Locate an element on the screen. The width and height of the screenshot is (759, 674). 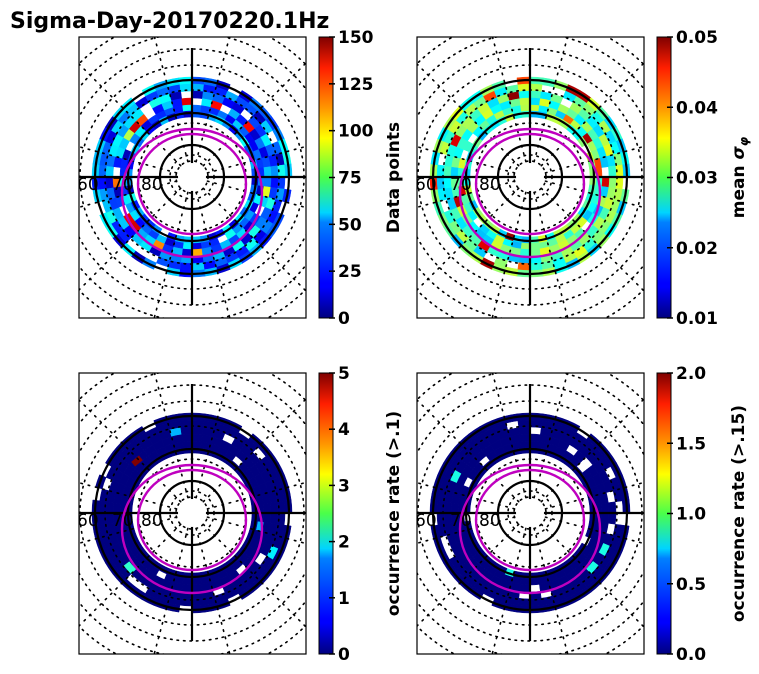
latitude-label-60: 60 is located at coordinates (426, 521).